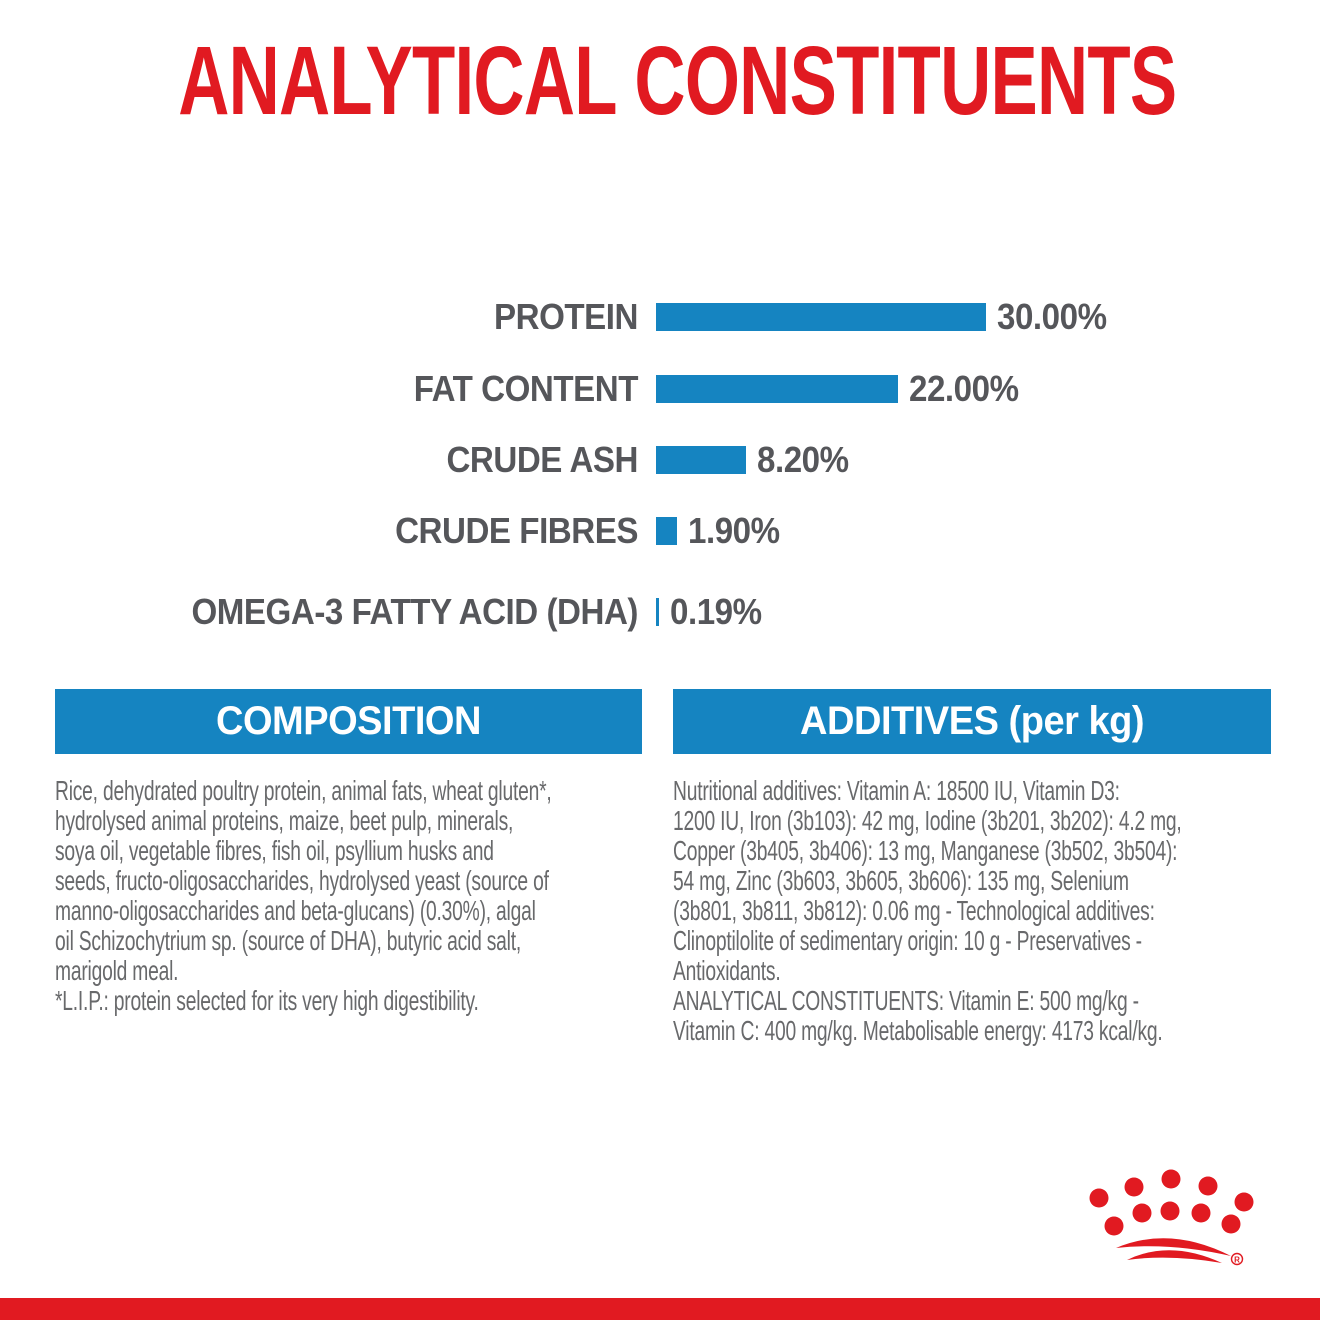  What do you see at coordinates (542, 459) in the screenshot?
I see `chart-row-label: CRUDE ASH` at bounding box center [542, 459].